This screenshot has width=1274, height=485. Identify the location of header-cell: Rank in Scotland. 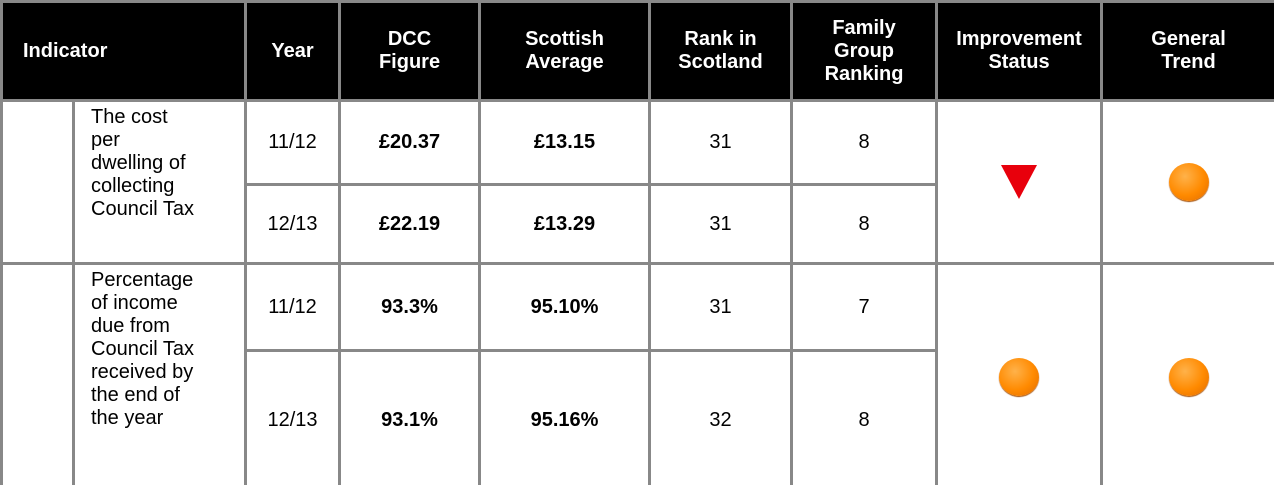
(721, 51).